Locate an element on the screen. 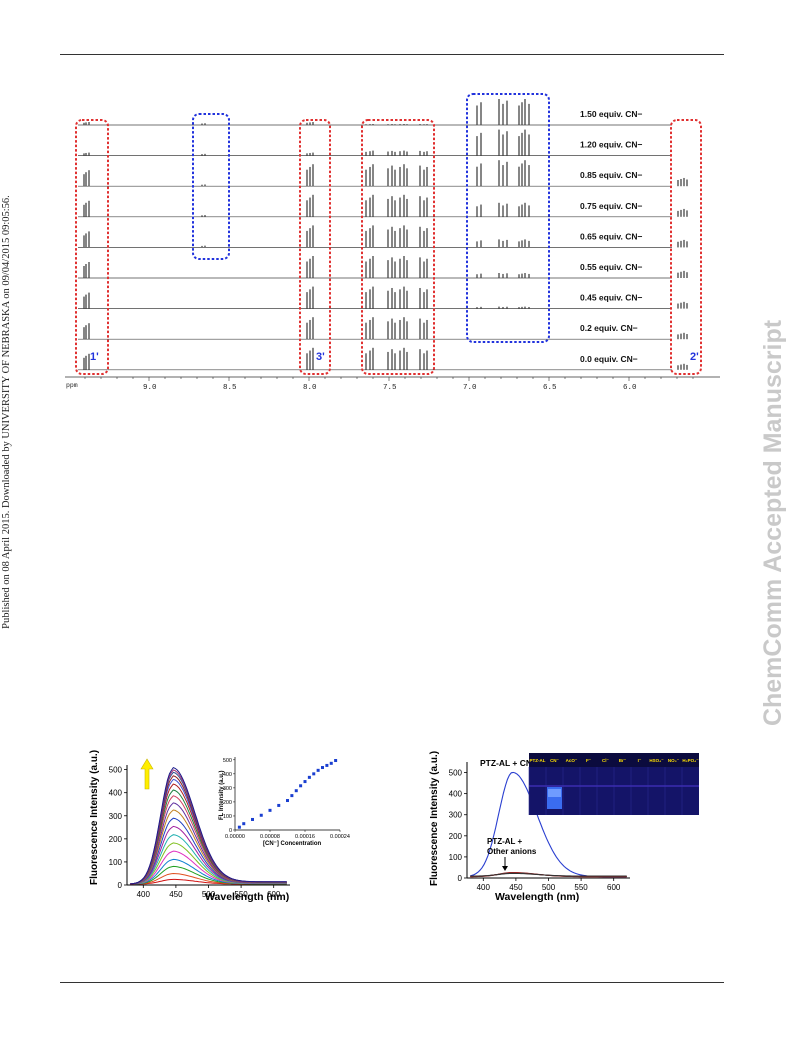 Image resolution: width=793 pixels, height=1039 pixels. box-aromatic is located at coordinates (398, 247).